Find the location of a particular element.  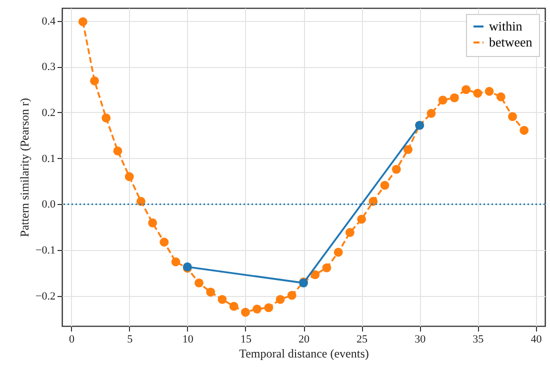

legend-label: between is located at coordinates (511, 42).